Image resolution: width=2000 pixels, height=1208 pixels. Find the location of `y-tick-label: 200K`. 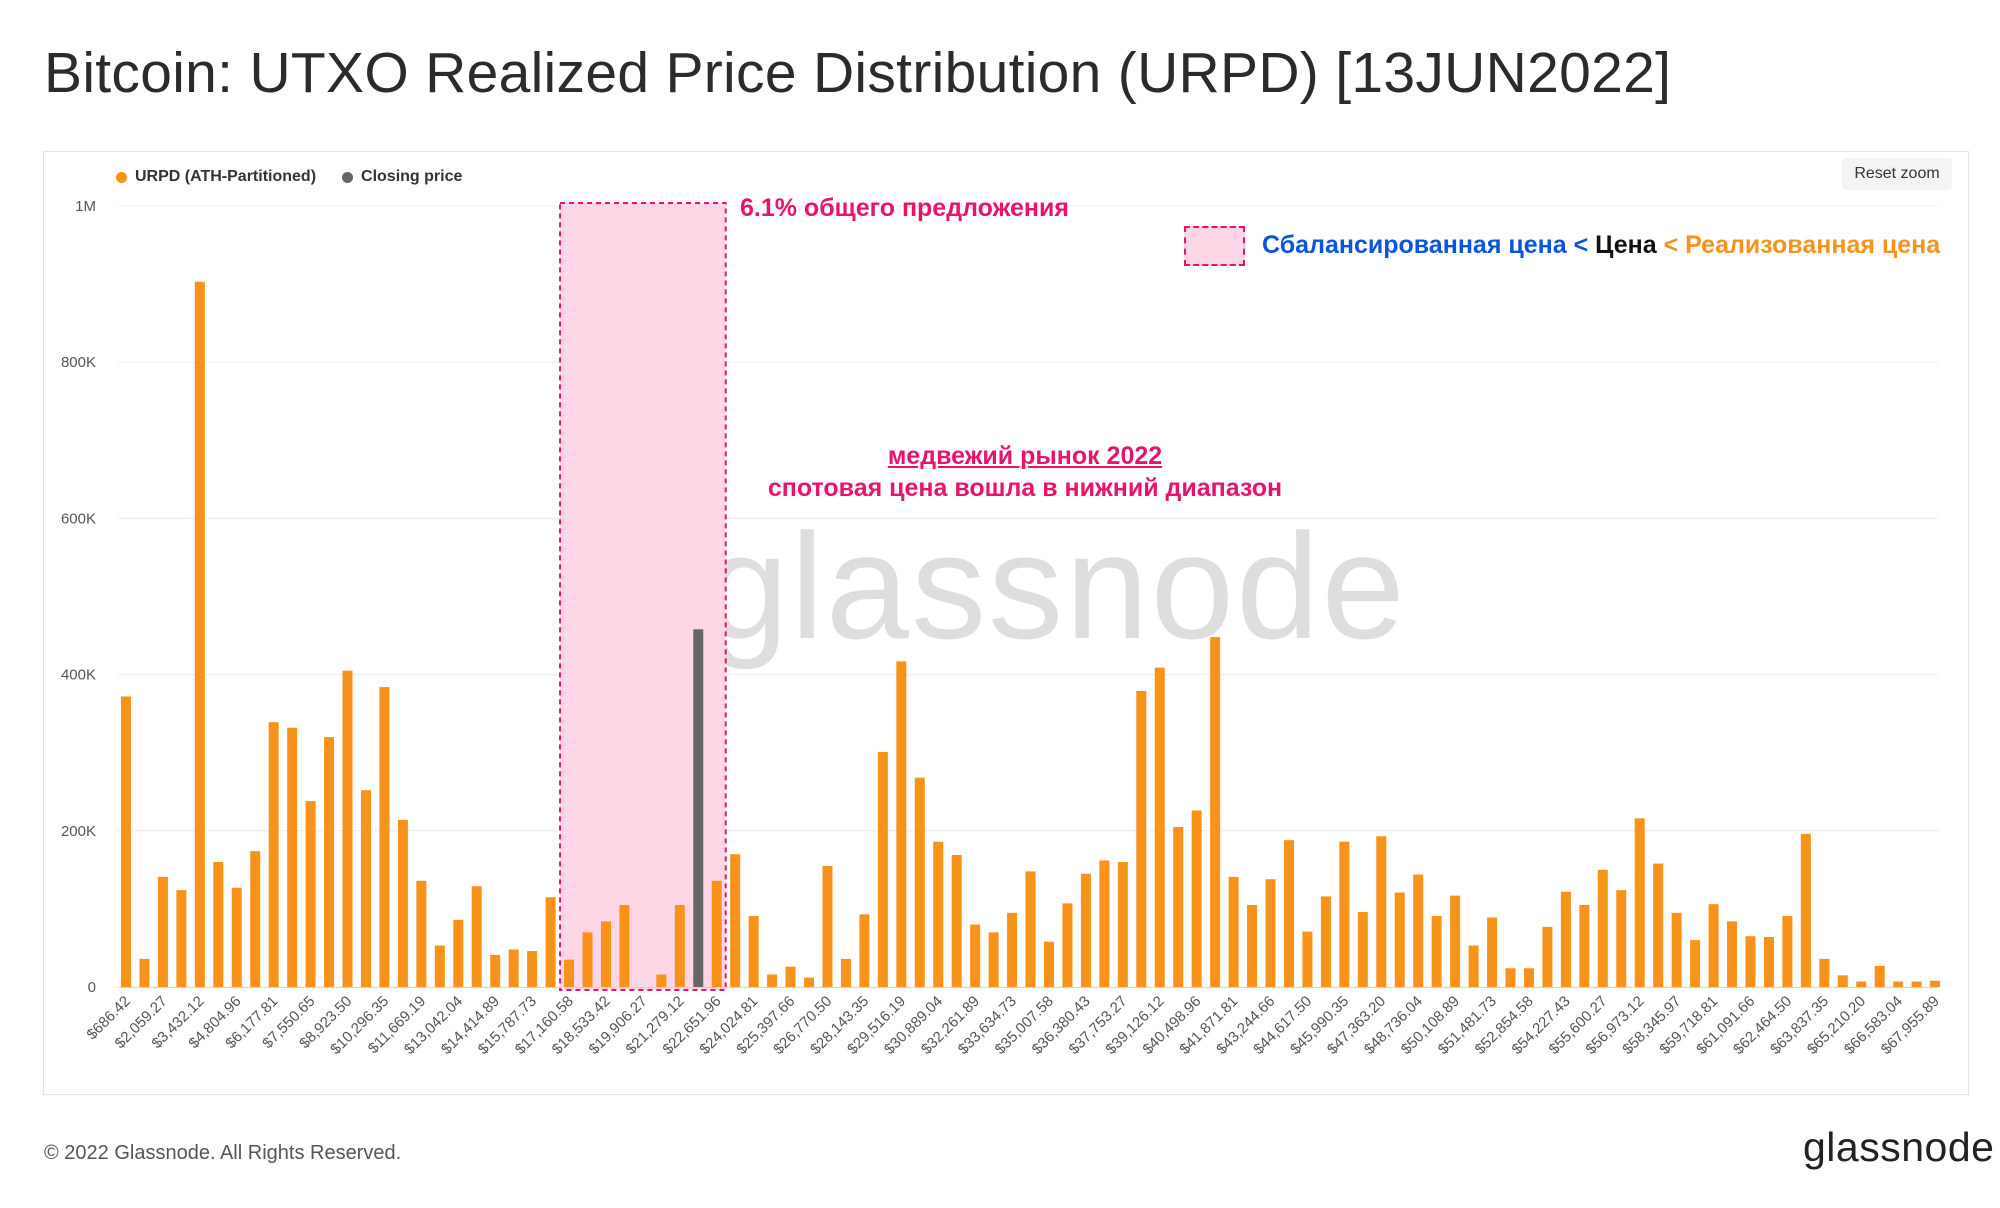

y-tick-label: 200K is located at coordinates (78, 831).